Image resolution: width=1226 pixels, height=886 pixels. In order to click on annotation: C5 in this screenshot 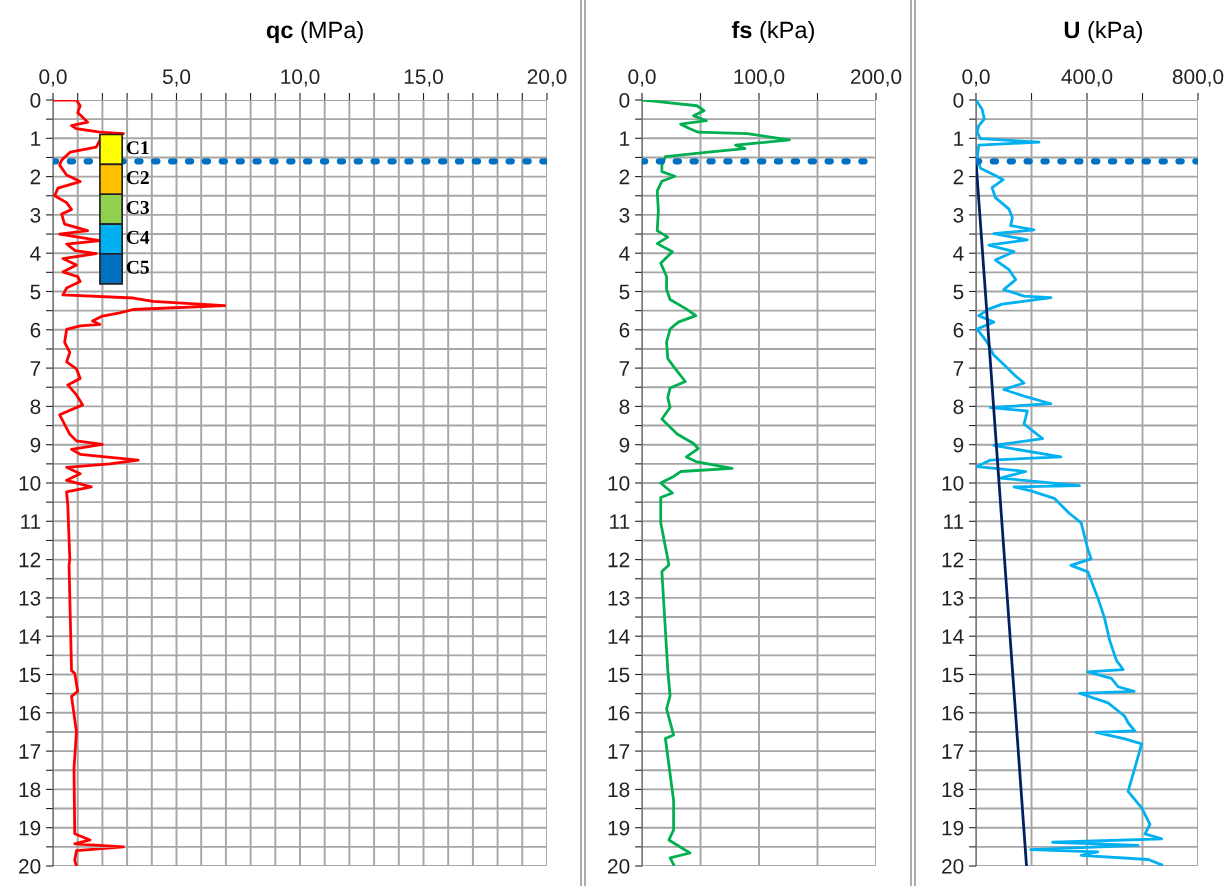, I will do `click(137, 267)`.